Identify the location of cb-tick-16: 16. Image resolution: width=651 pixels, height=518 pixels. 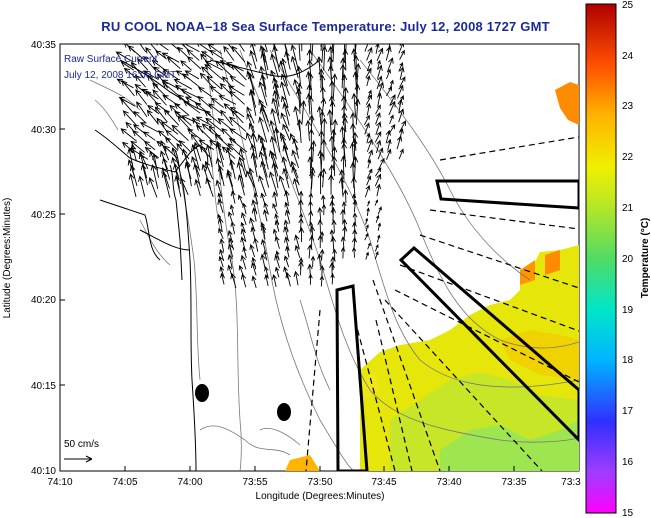
(628, 462).